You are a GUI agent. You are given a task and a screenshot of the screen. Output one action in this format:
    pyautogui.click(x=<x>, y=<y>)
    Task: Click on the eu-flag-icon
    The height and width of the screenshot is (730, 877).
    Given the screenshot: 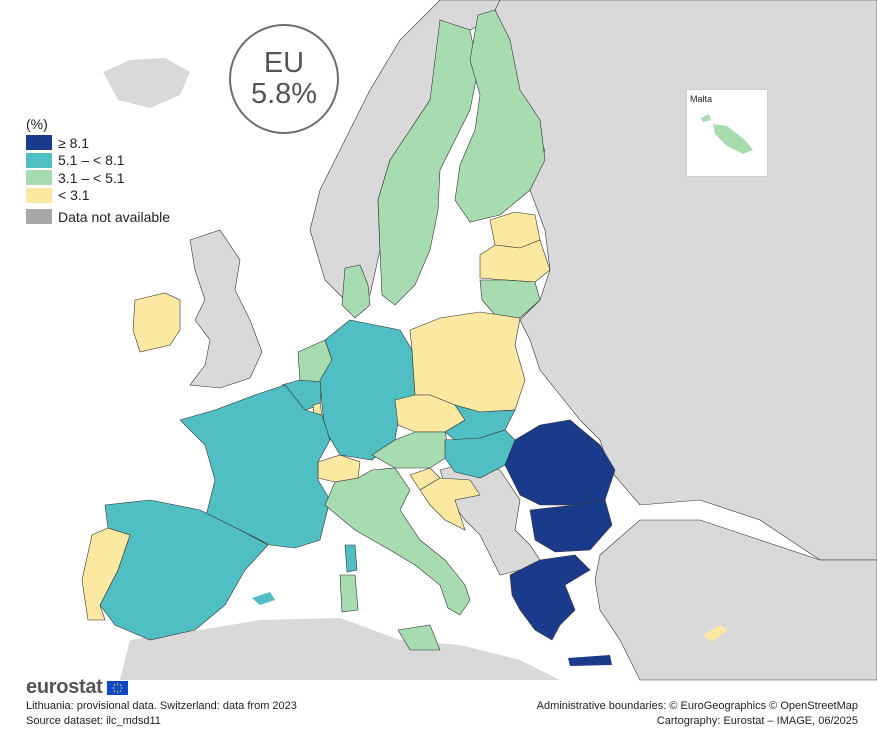 What is the action you would take?
    pyautogui.click(x=117, y=687)
    